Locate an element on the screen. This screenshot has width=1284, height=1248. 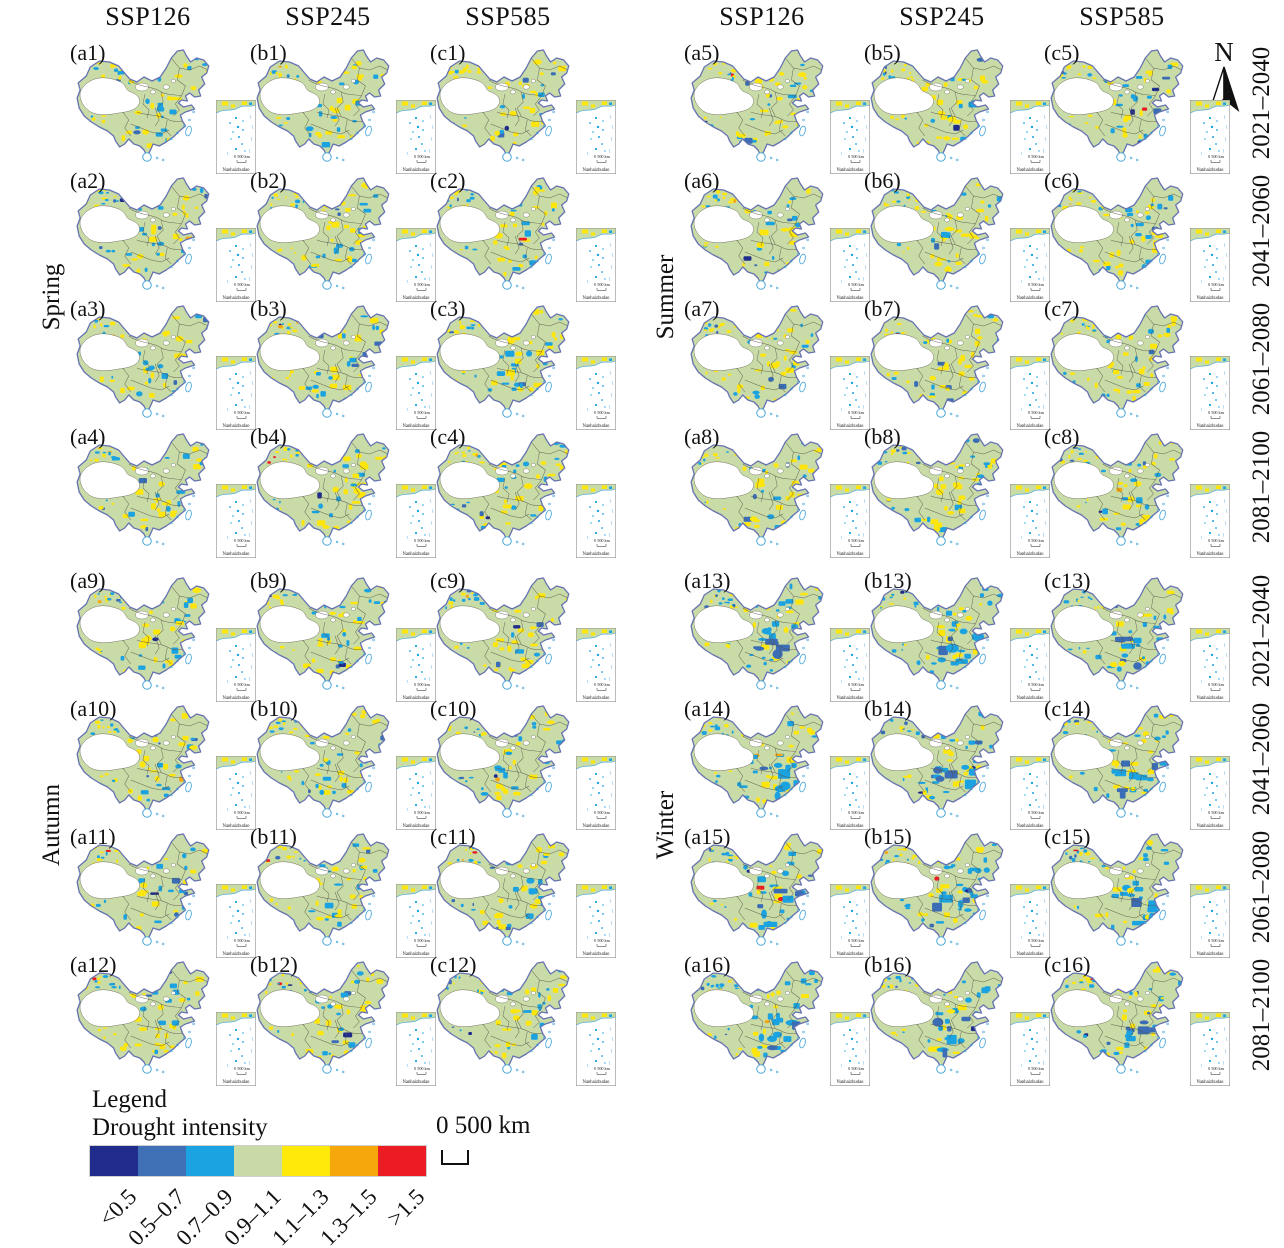
panel-label: (c3) is located at coordinates (448, 308).